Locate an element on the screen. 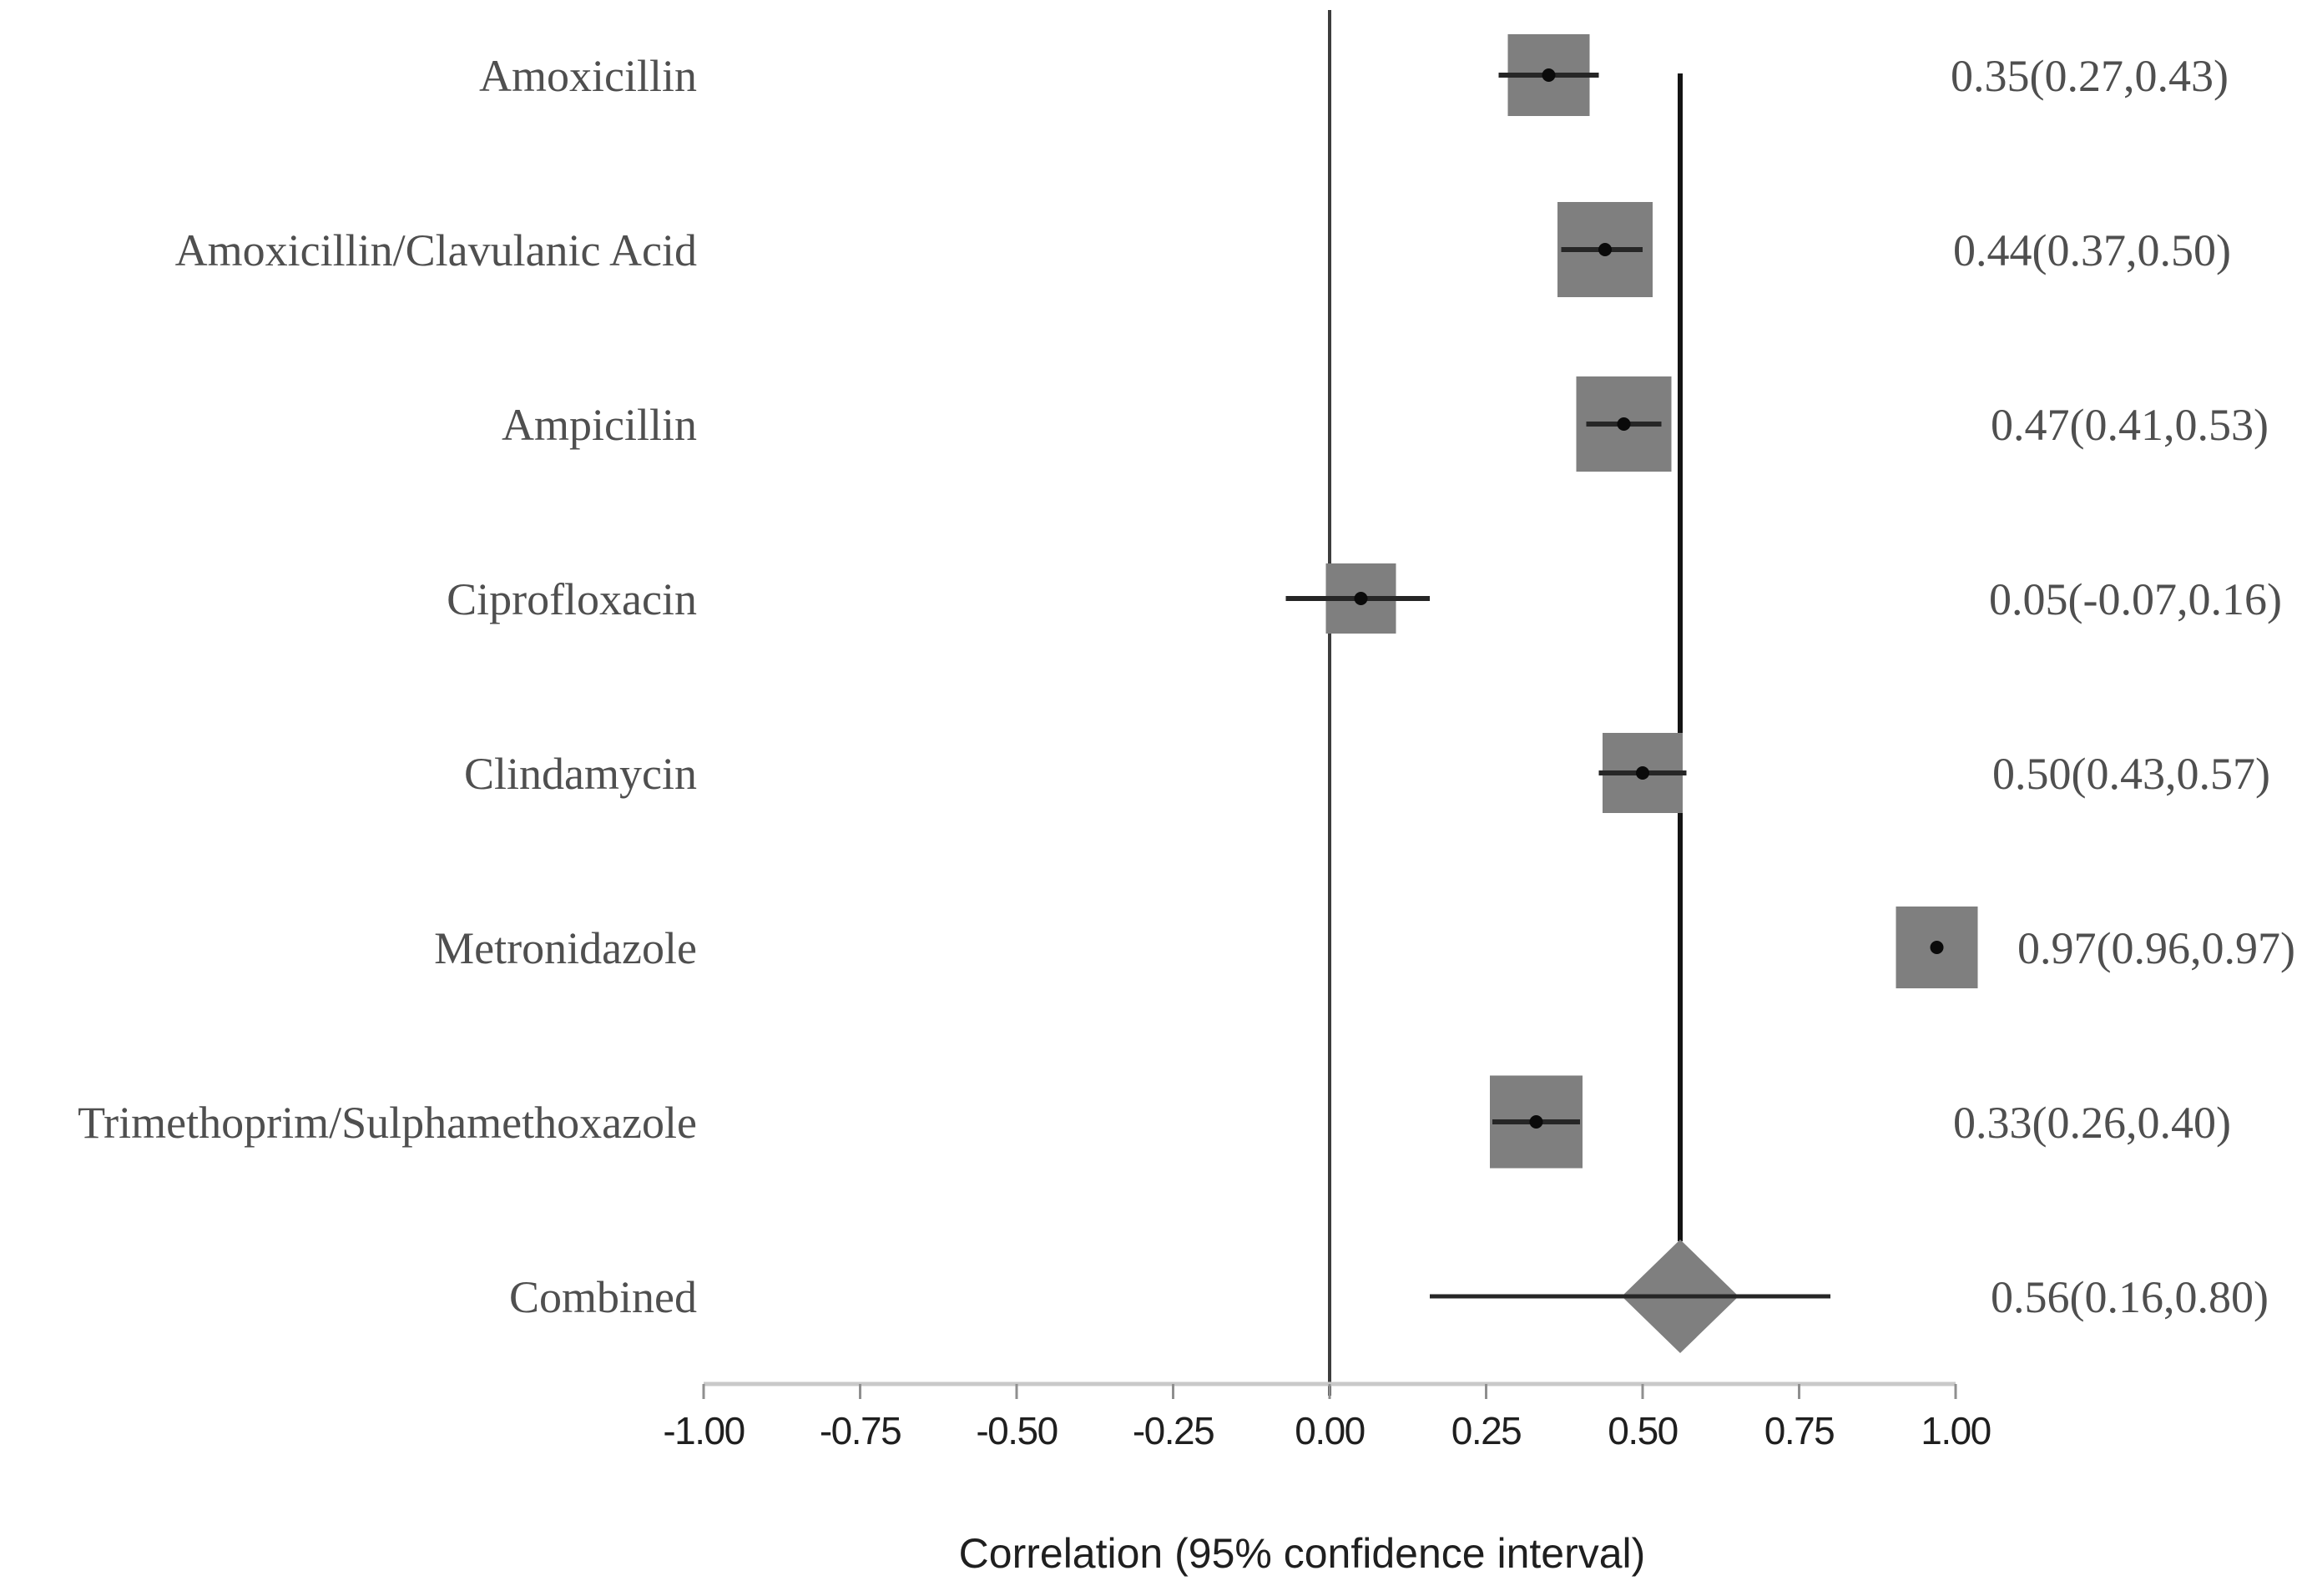 This screenshot has width=2302, height=1596. row-label: Combined is located at coordinates (603, 1297).